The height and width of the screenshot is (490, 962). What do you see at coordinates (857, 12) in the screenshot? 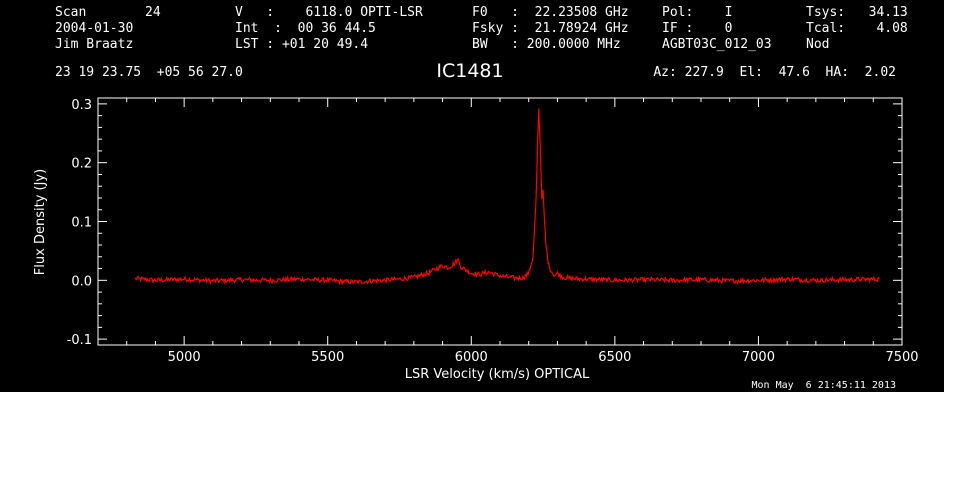
I see `system-temperature: Tsys: 34.13` at bounding box center [857, 12].